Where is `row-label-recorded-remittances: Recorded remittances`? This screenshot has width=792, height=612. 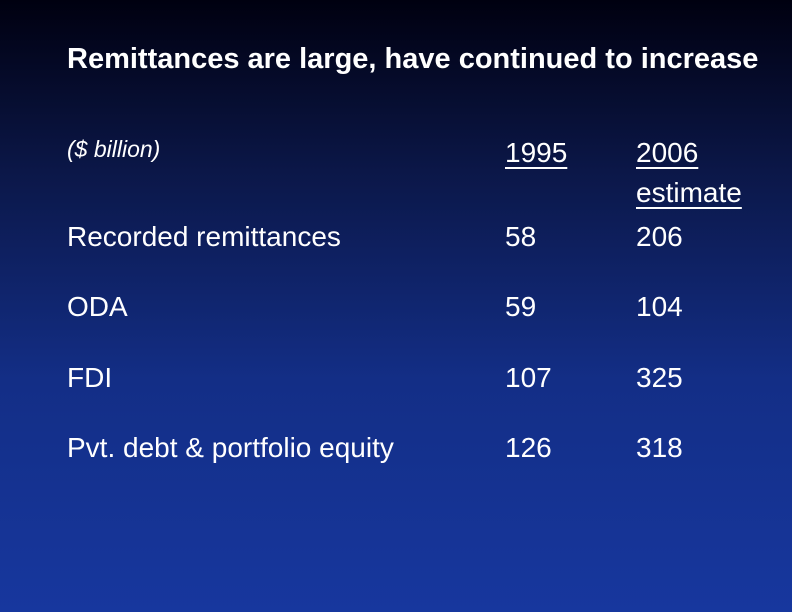
row-label-recorded-remittances: Recorded remittances is located at coordinates (204, 236).